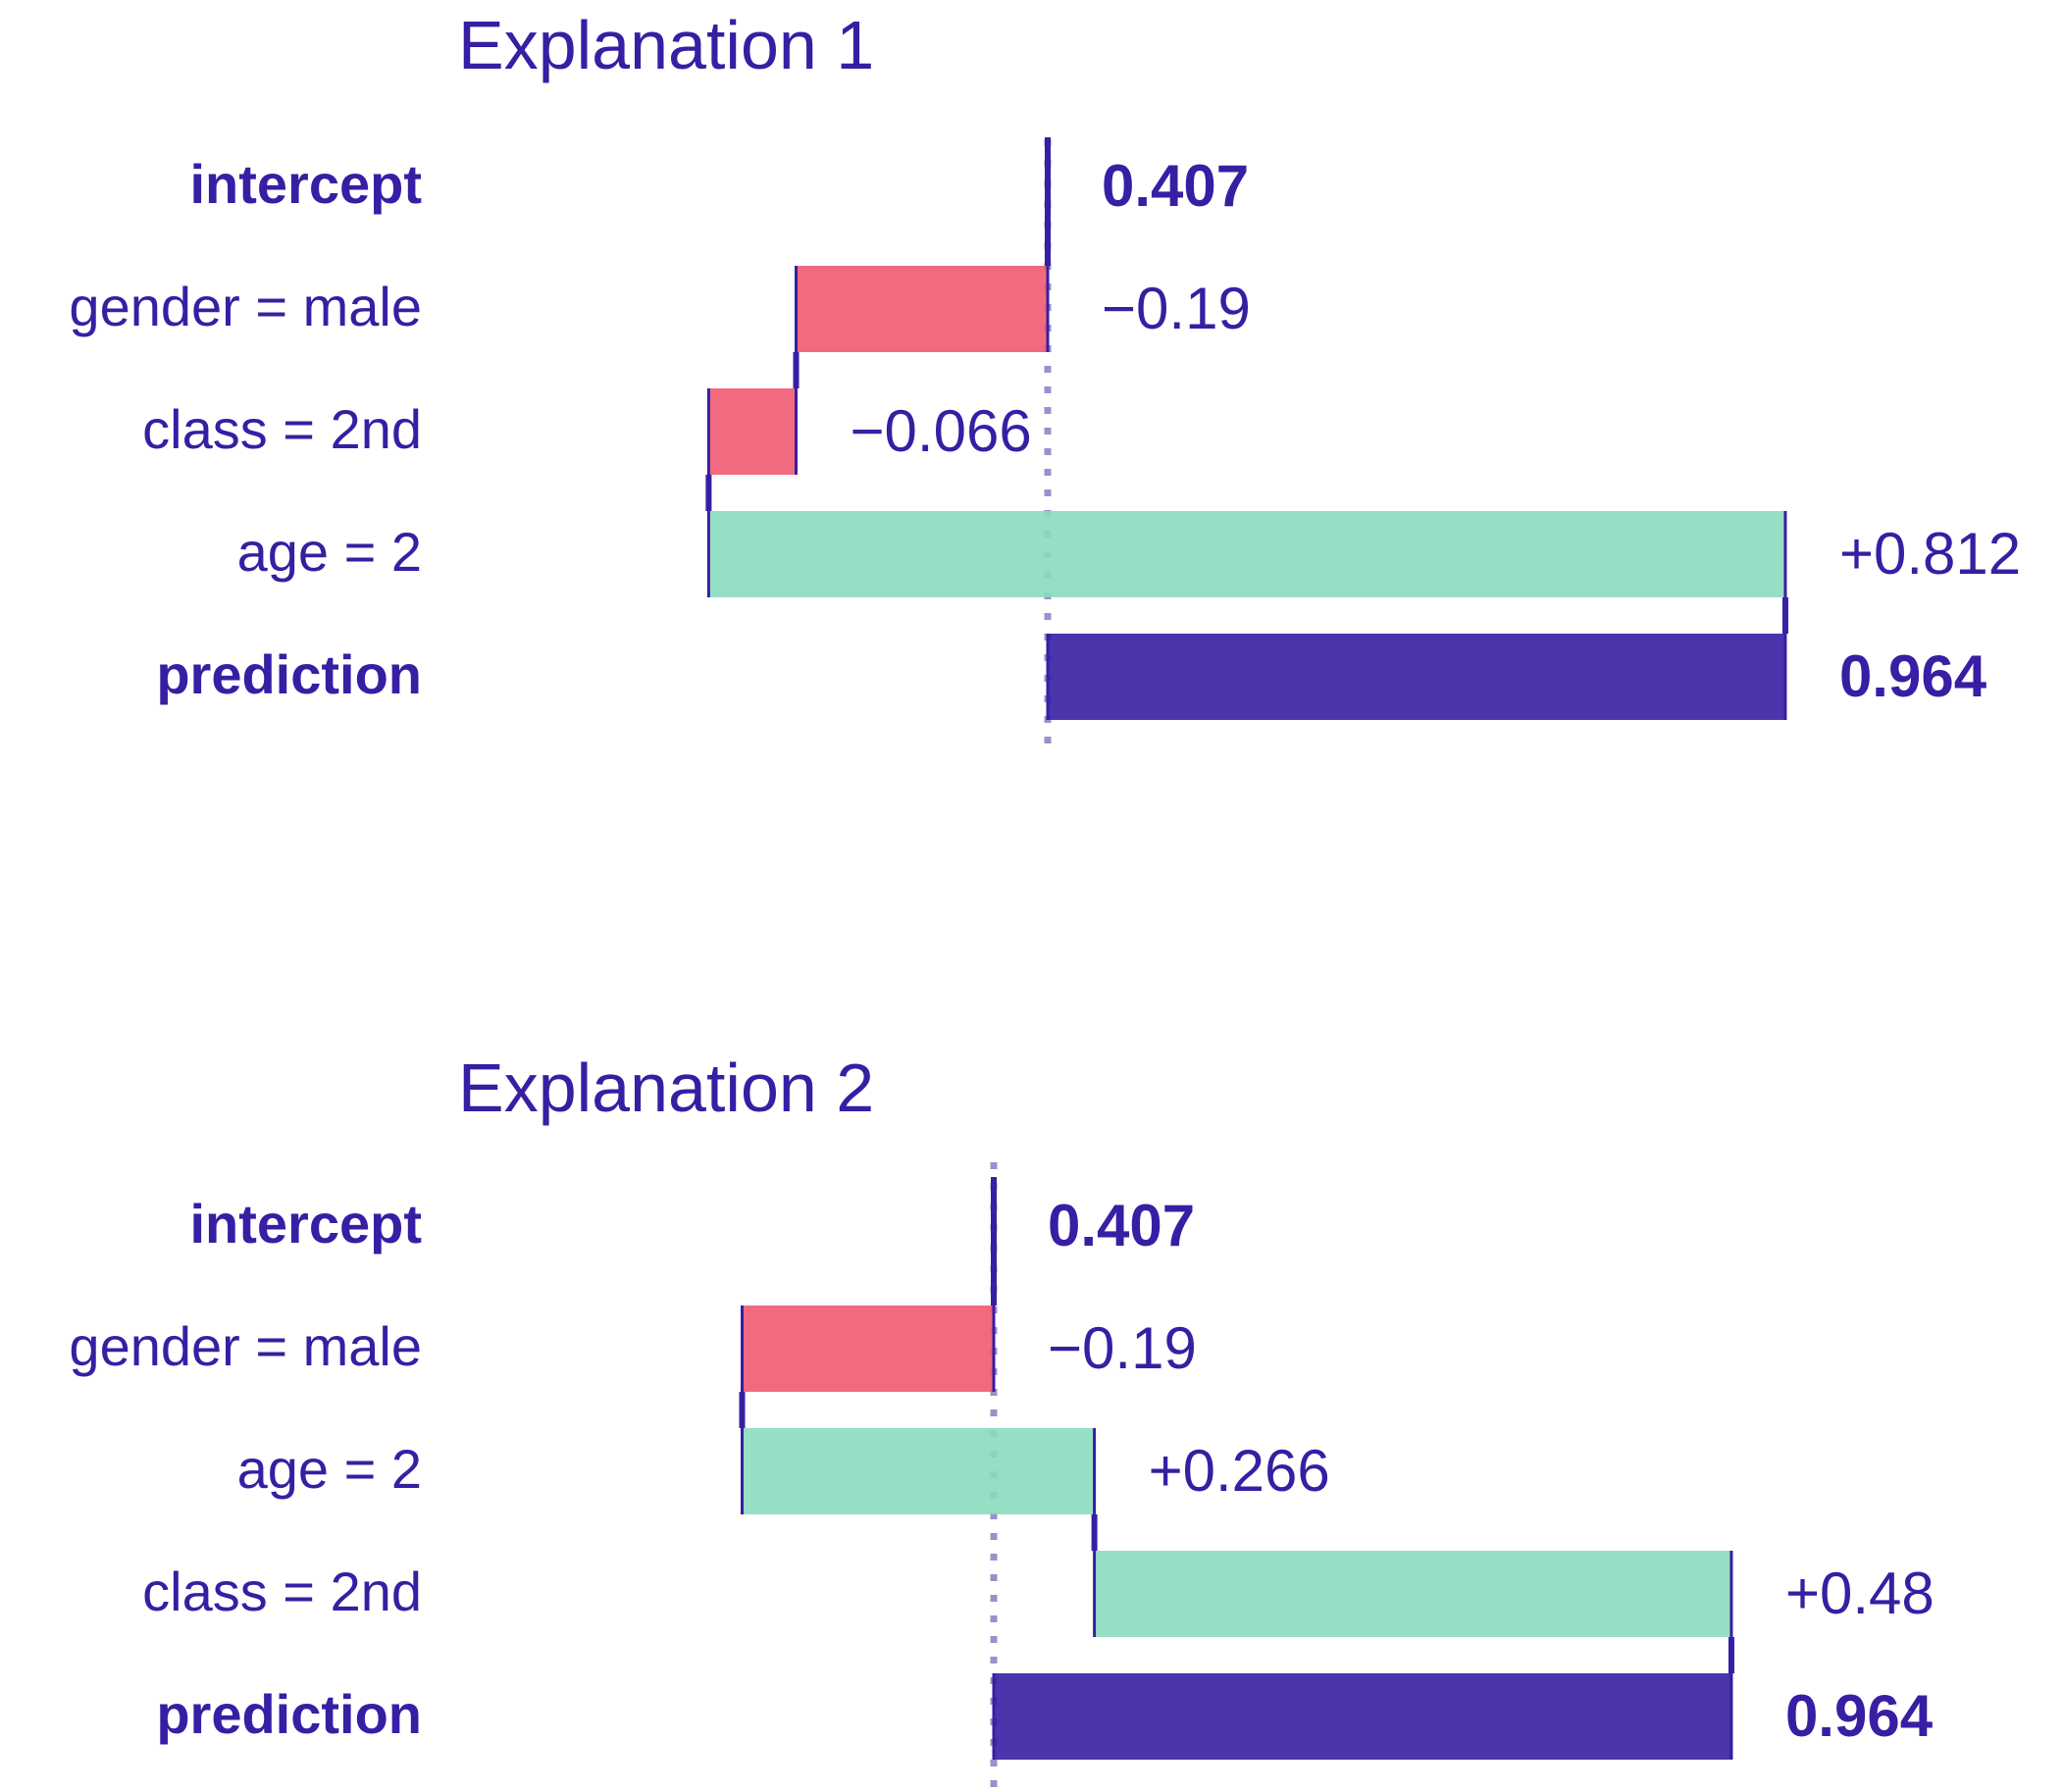  I want to click on data-label: +0.266, so click(1239, 1471).